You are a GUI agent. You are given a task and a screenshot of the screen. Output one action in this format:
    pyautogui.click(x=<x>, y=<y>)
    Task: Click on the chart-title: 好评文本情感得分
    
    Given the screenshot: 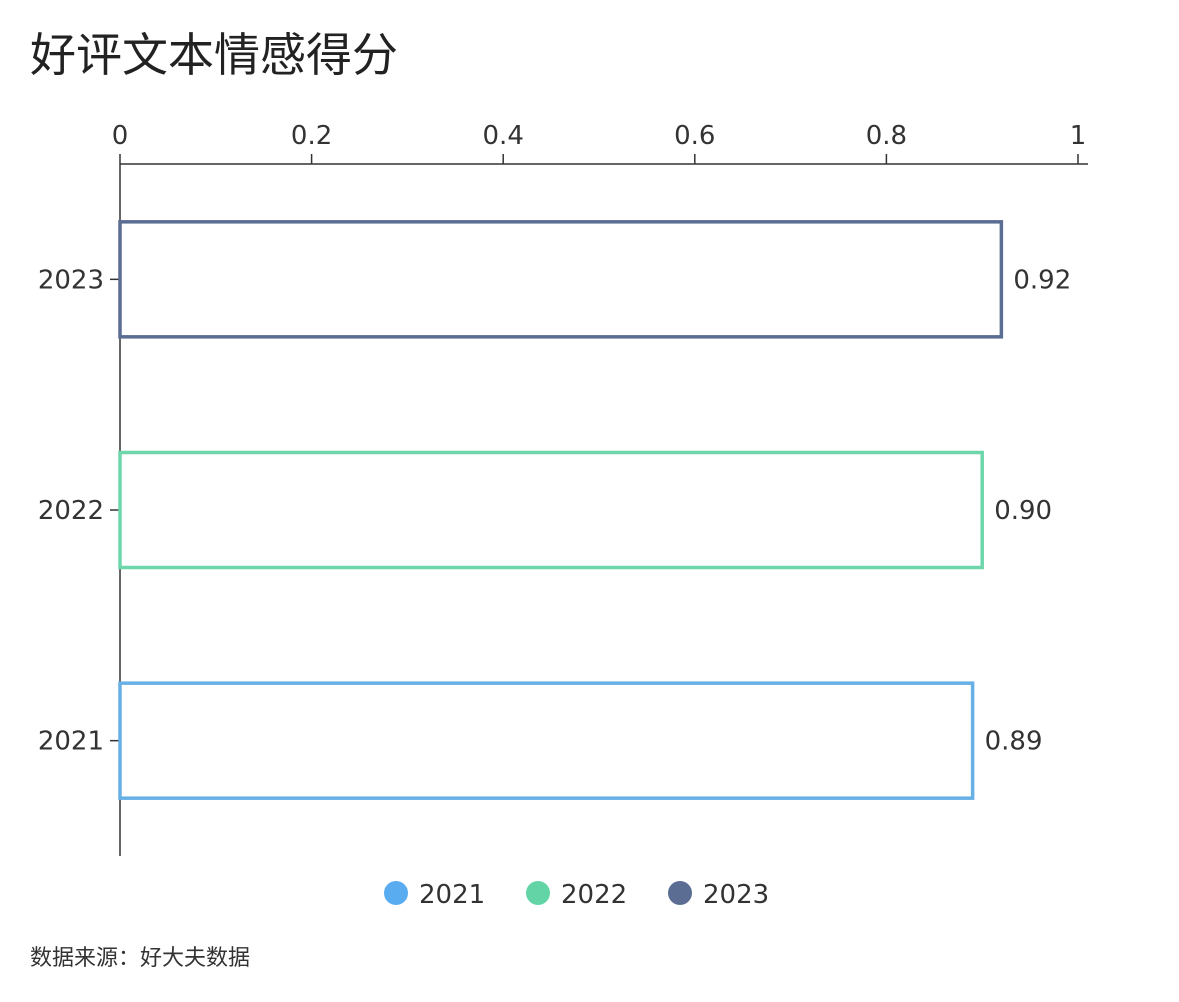 What is the action you would take?
    pyautogui.click(x=214, y=55)
    